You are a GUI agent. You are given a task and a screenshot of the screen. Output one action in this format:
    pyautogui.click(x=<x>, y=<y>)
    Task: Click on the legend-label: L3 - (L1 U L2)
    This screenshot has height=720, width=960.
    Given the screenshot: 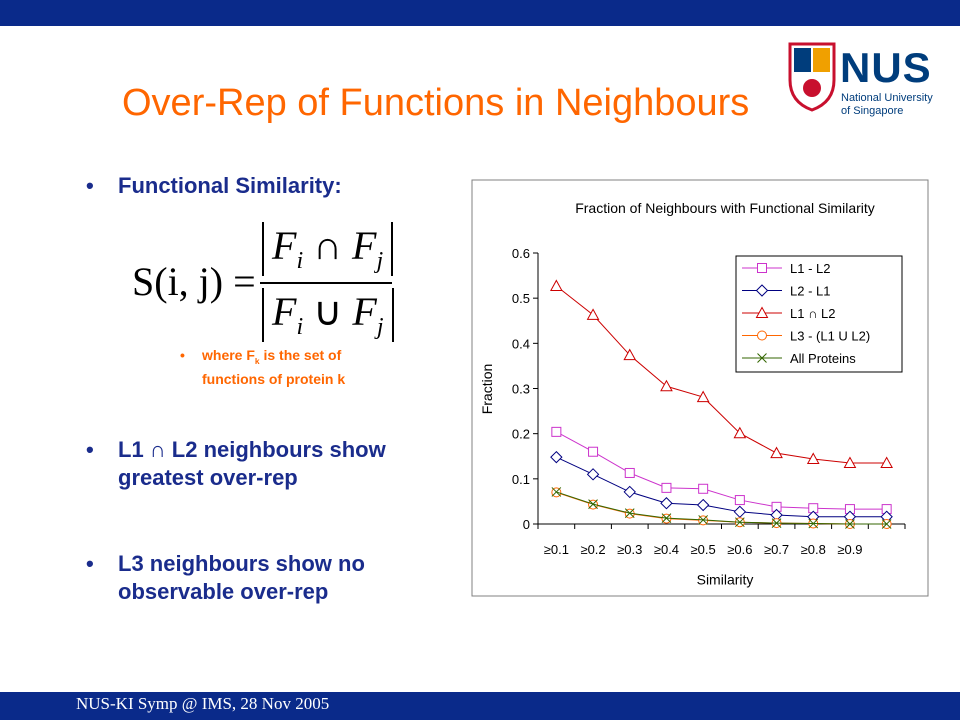 What is the action you would take?
    pyautogui.click(x=830, y=336)
    